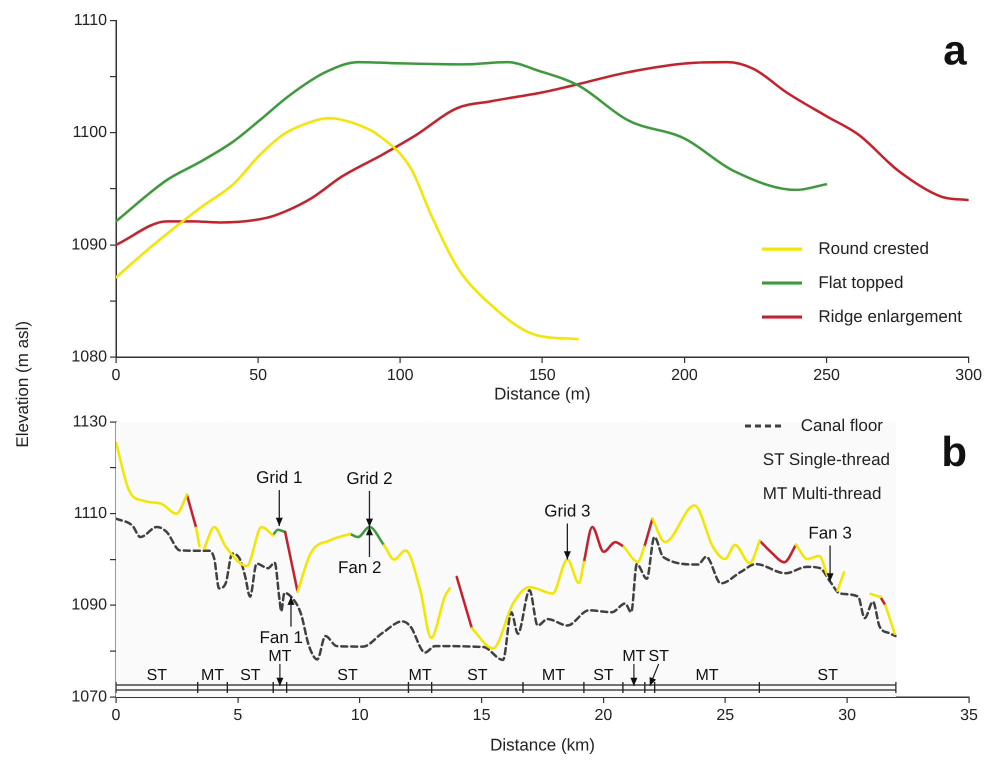  What do you see at coordinates (237, 715) in the screenshot?
I see `x-tick-label: 5` at bounding box center [237, 715].